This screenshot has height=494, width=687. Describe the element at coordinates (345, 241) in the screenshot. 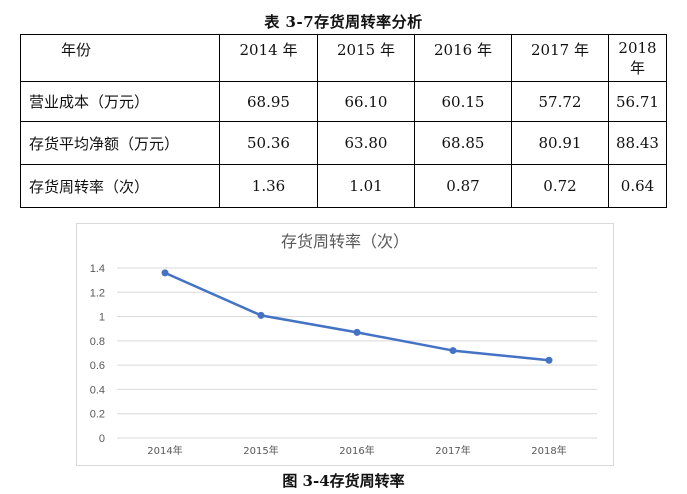

I see `chart-title: 存货周转率（次）` at that location.